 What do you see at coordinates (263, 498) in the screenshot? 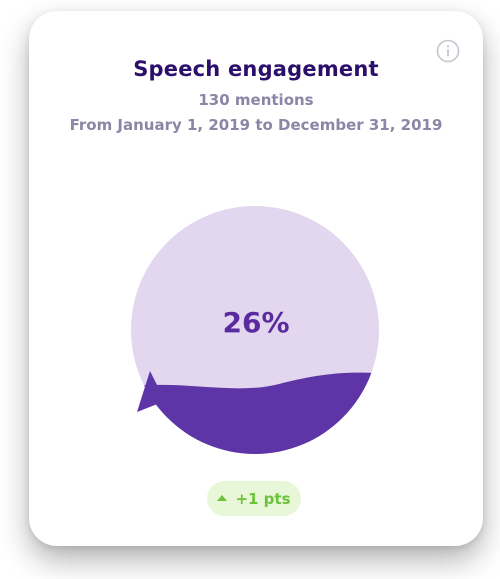
I see `change-label: +1 pts` at bounding box center [263, 498].